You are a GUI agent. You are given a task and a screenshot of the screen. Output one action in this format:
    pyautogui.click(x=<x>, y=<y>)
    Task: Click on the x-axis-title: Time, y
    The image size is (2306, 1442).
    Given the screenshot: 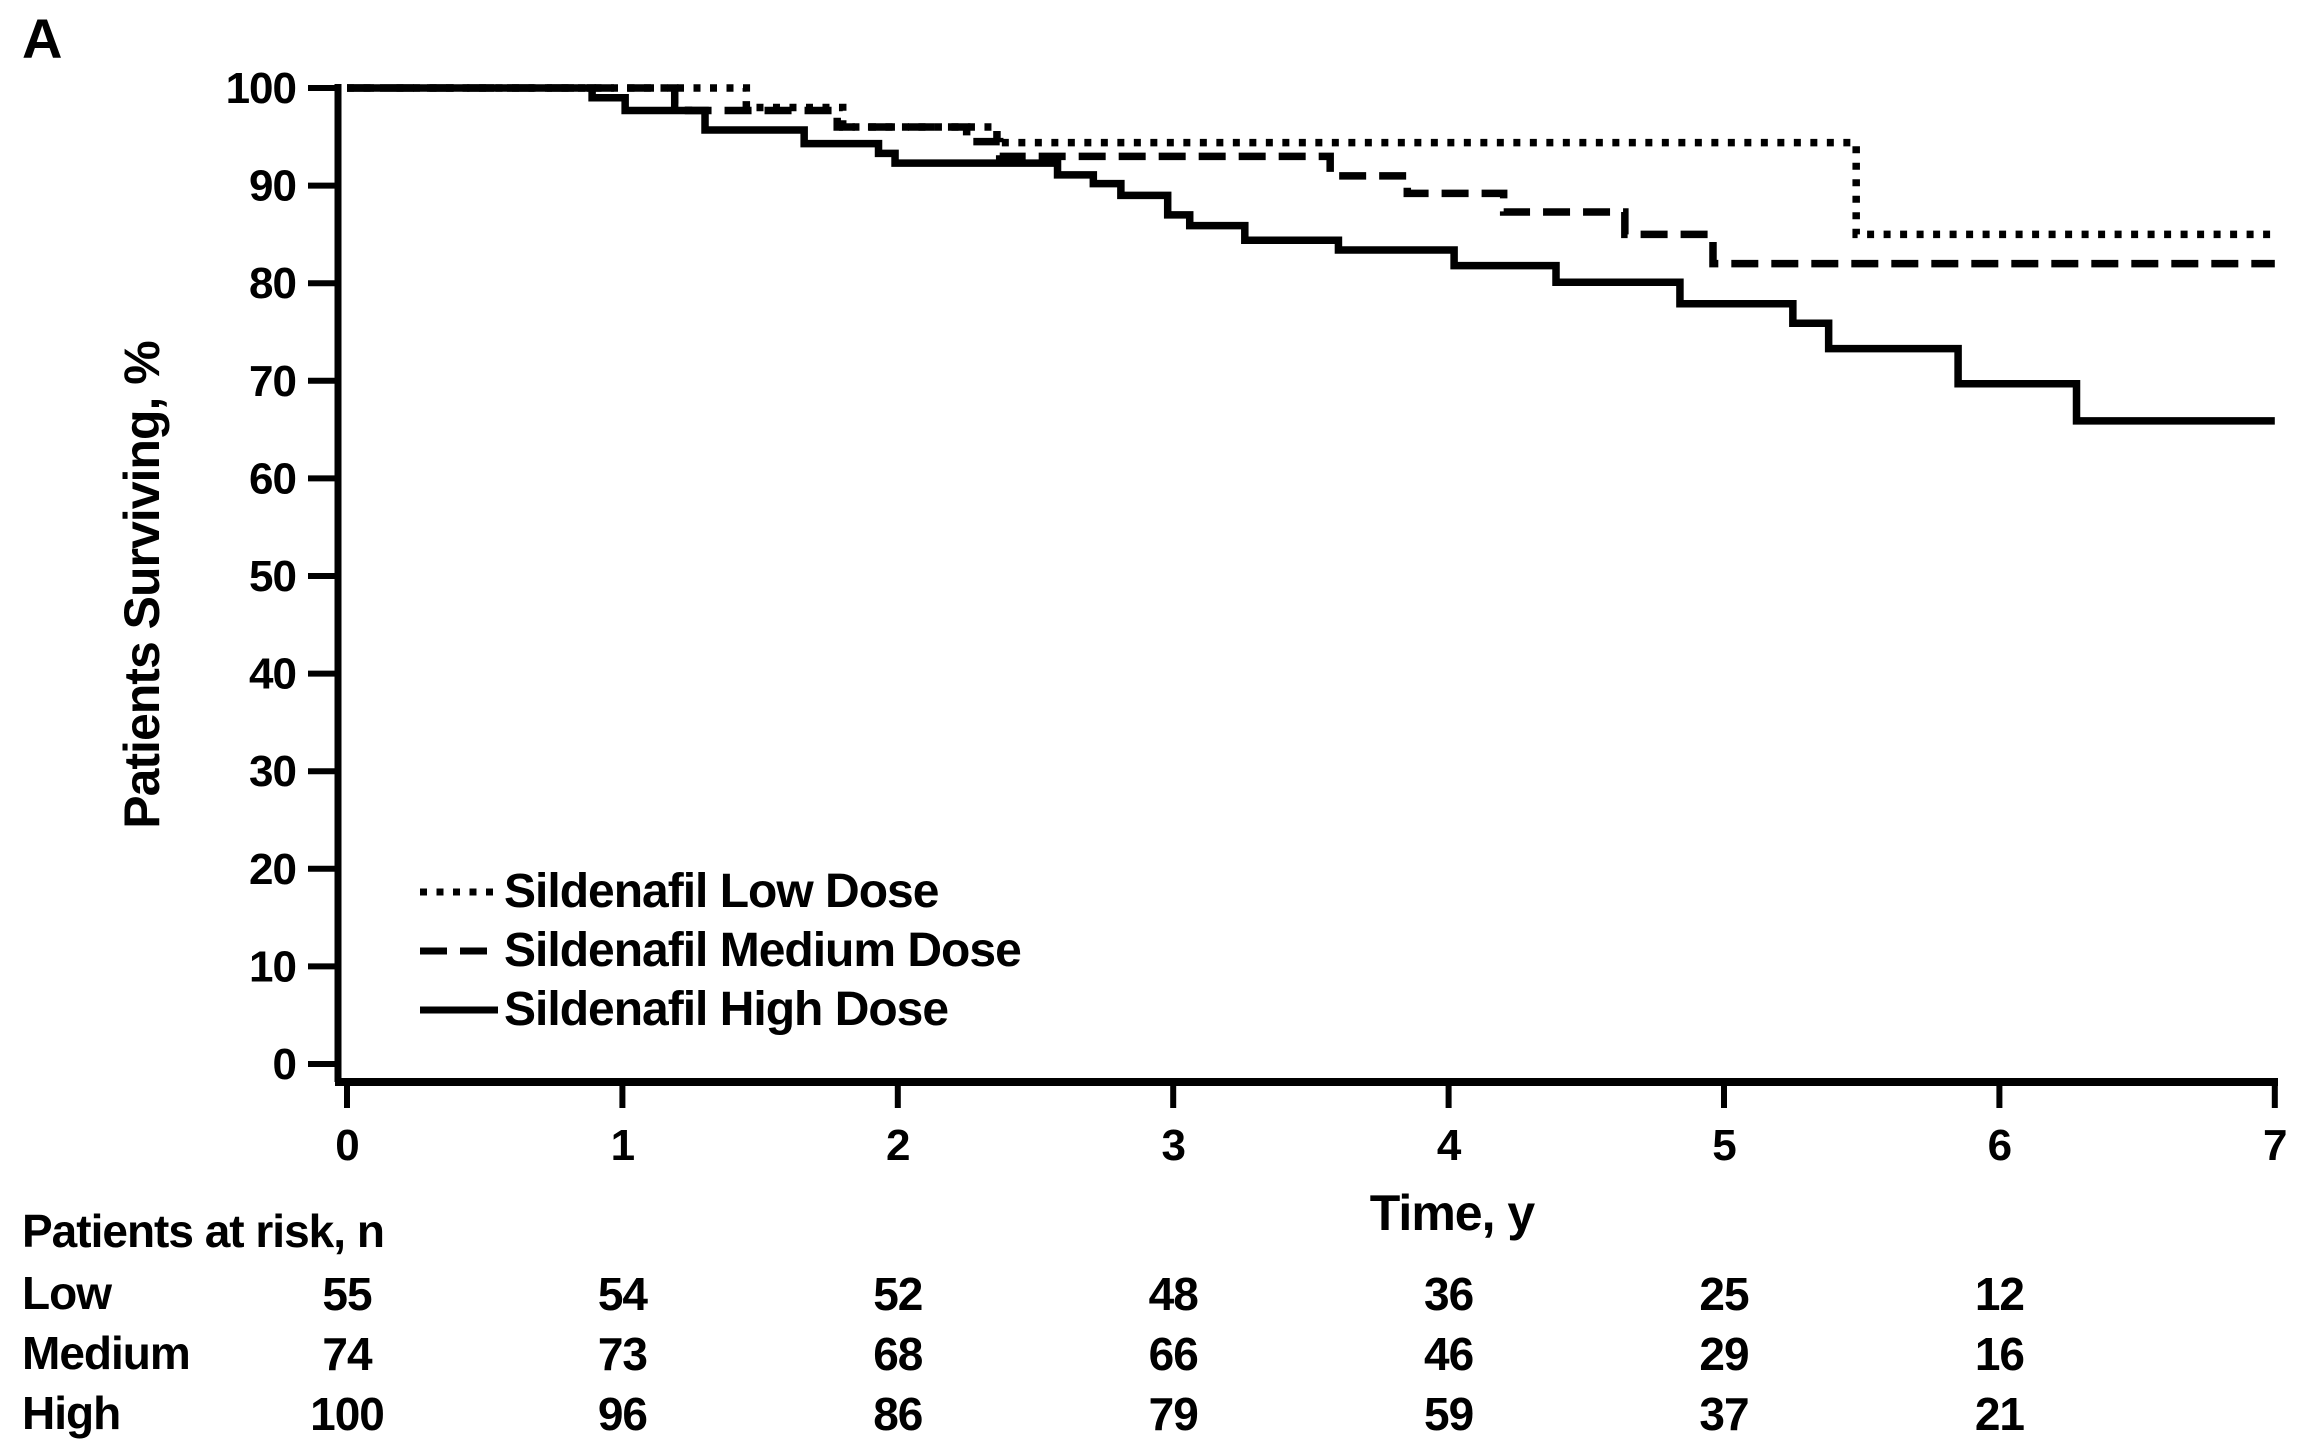 What is the action you would take?
    pyautogui.click(x=1452, y=1213)
    